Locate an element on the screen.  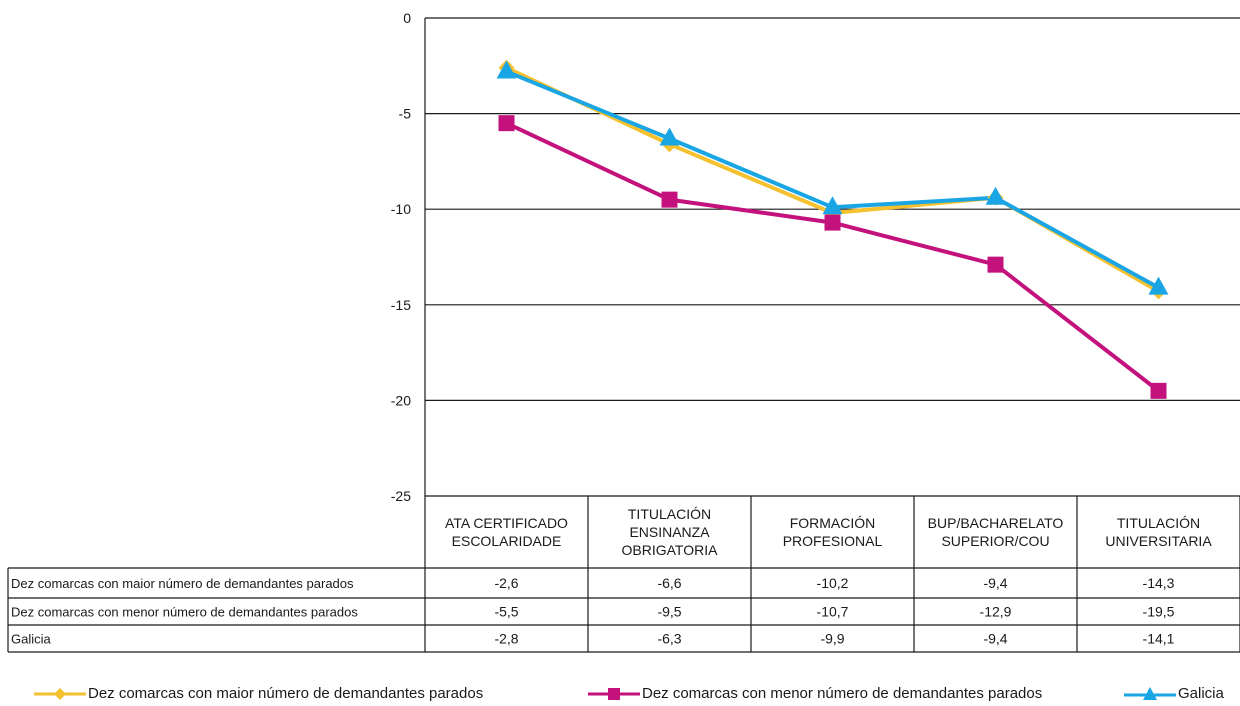
x-category-label: ESCOLARIDADE is located at coordinates (507, 541).